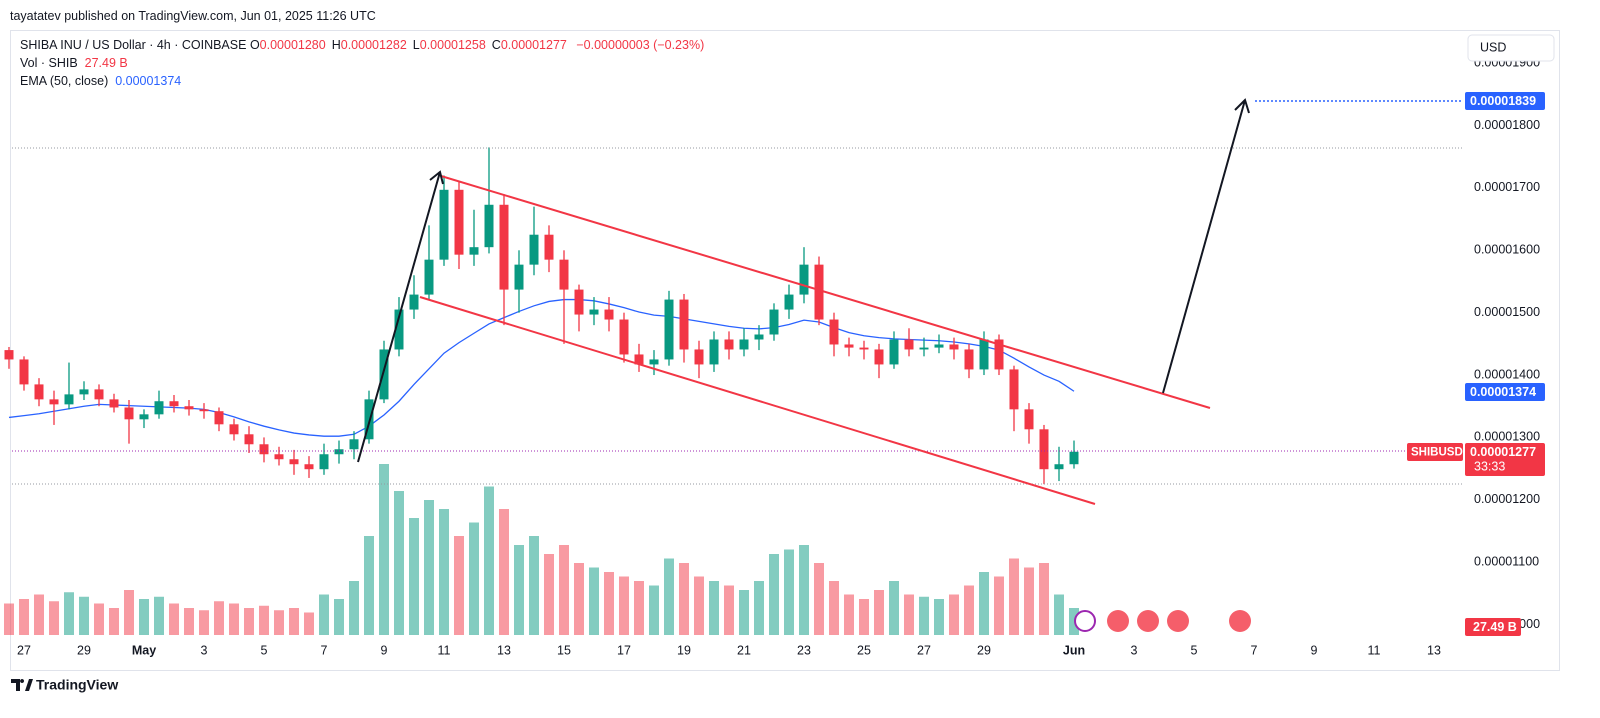 Image resolution: width=1600 pixels, height=718 pixels. Describe the element at coordinates (1314, 650) in the screenshot. I see `x-tick-label: 9` at that location.